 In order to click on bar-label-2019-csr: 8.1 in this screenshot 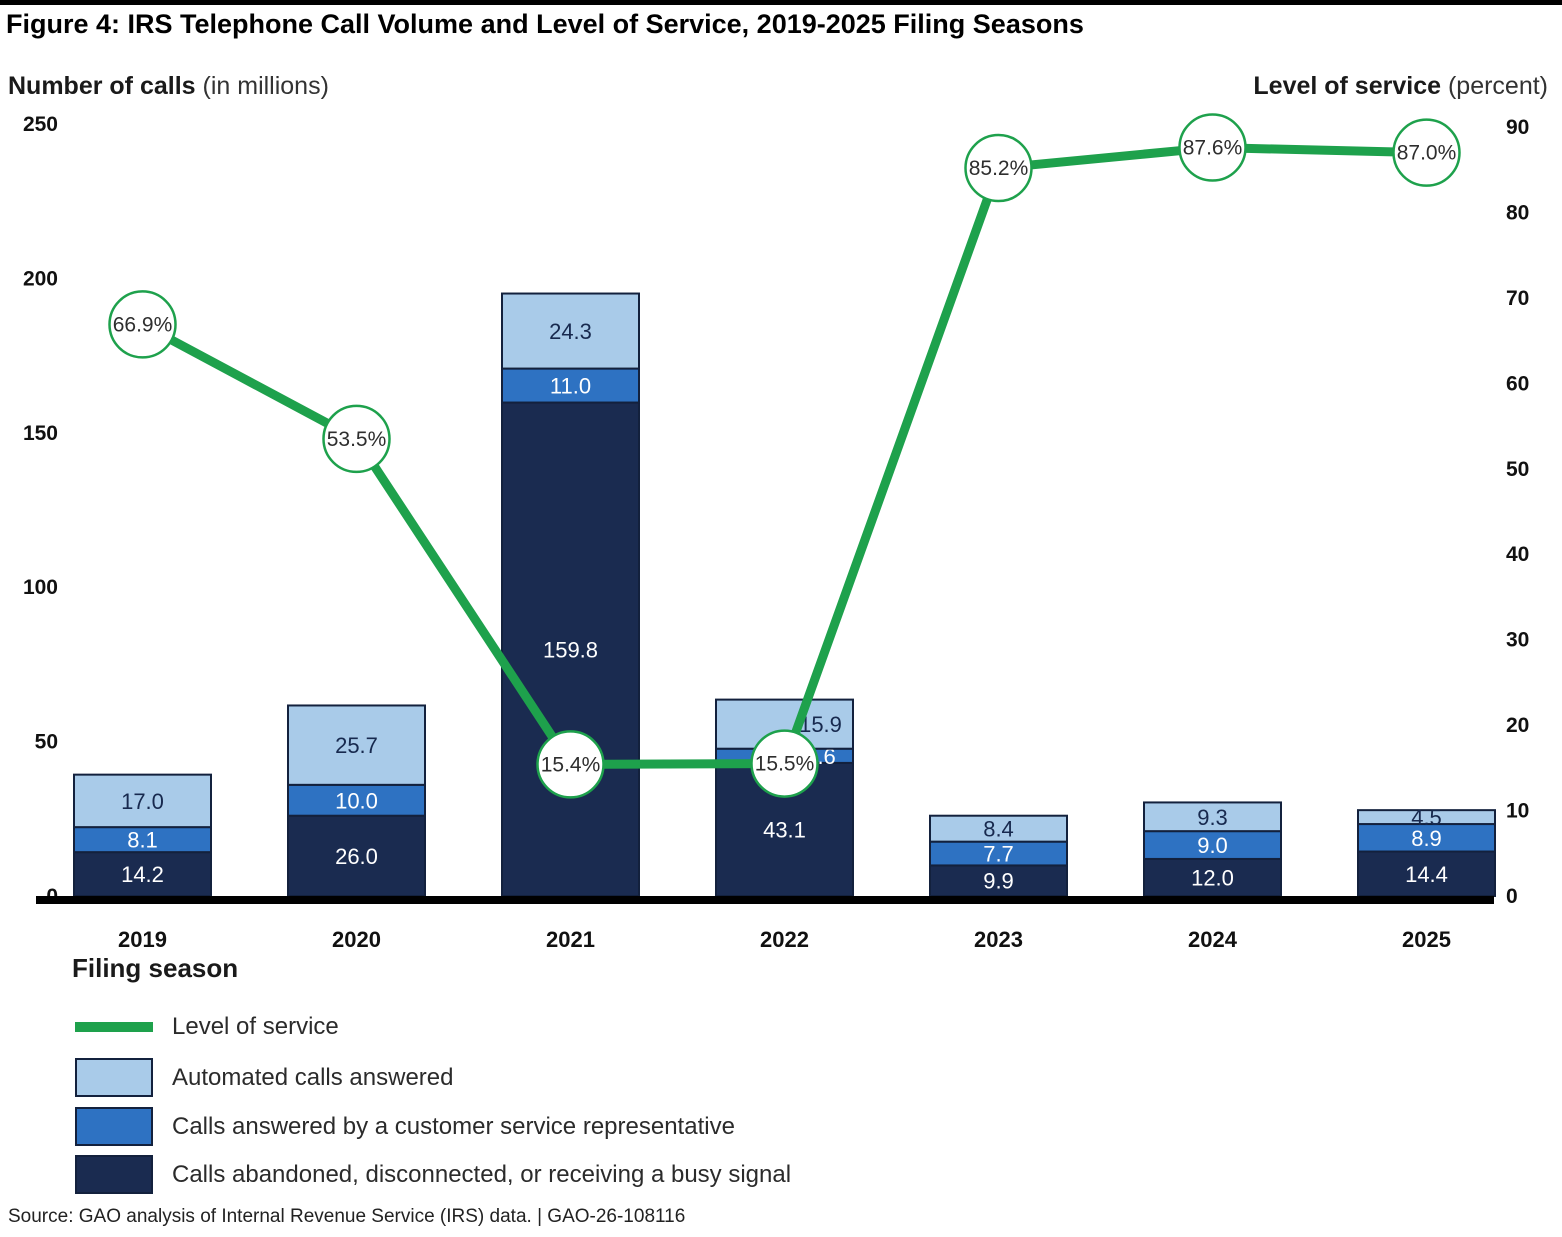, I will do `click(142, 840)`.